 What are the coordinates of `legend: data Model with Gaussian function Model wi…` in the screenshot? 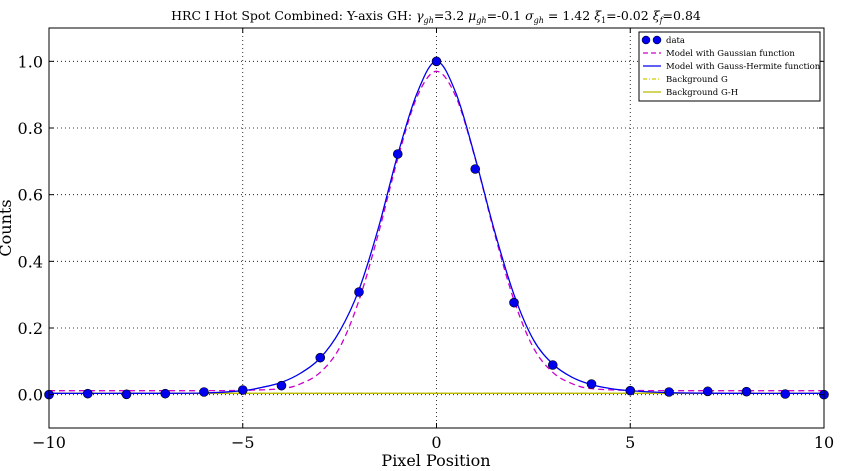 It's located at (729, 66).